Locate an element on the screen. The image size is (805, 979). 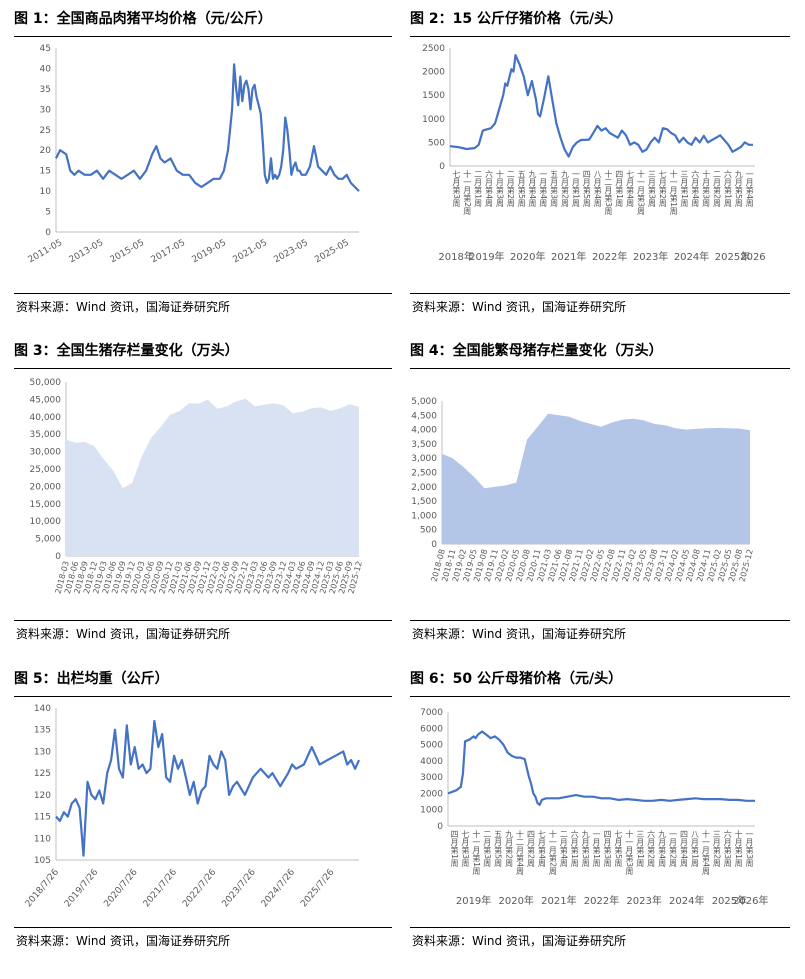
x-week-label: 十二月第3周 is located at coordinates (608, 192).